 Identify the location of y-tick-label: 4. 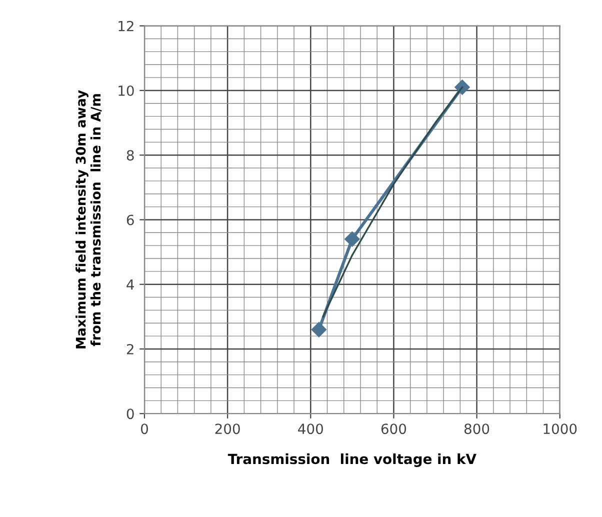
(130, 285).